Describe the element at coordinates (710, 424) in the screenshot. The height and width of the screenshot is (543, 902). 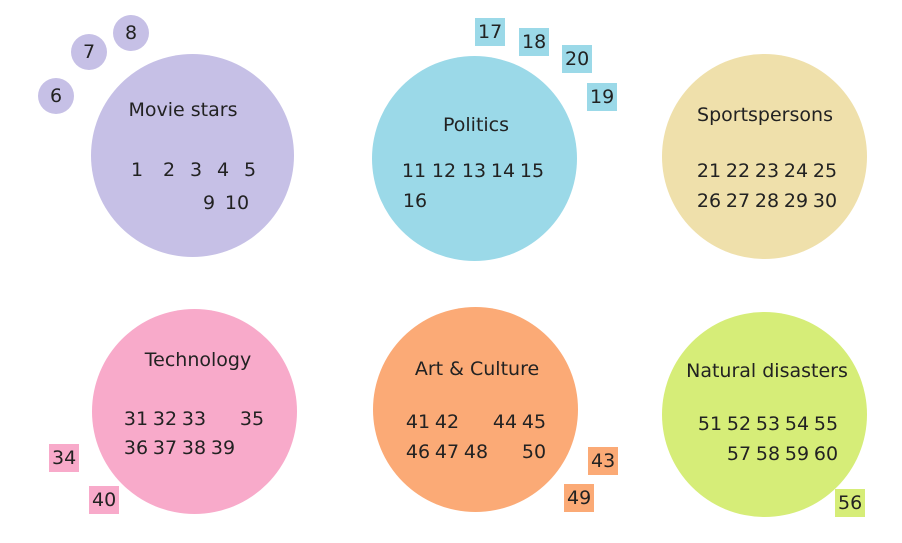
I see `item-number: 51` at that location.